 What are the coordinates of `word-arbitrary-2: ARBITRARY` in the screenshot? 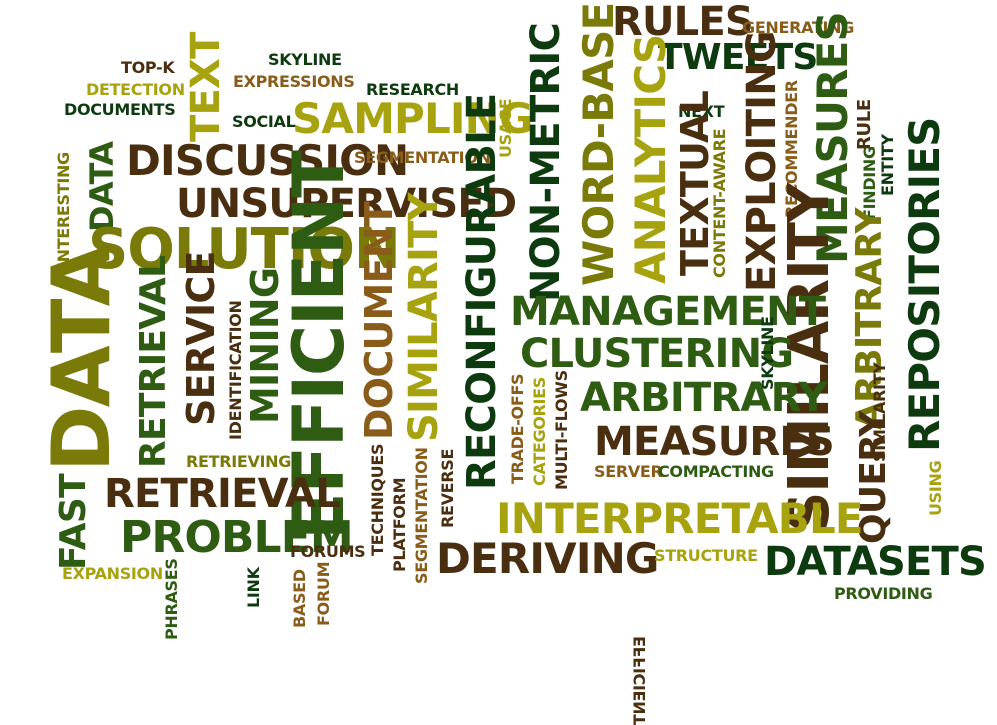 It's located at (703, 398).